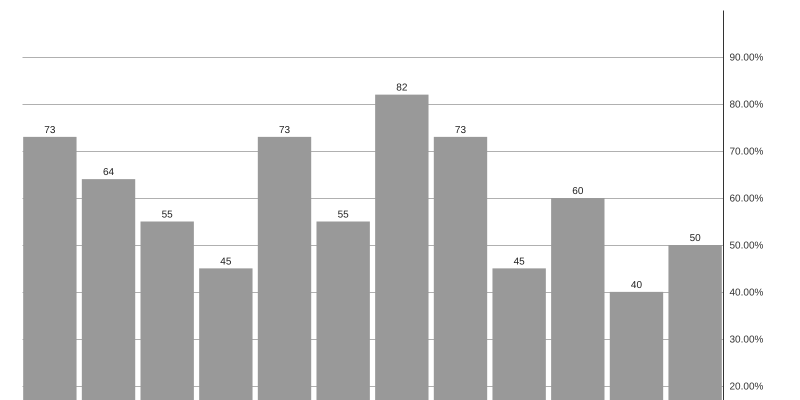 The height and width of the screenshot is (400, 800). I want to click on y-tick-label: 60.00%, so click(747, 198).